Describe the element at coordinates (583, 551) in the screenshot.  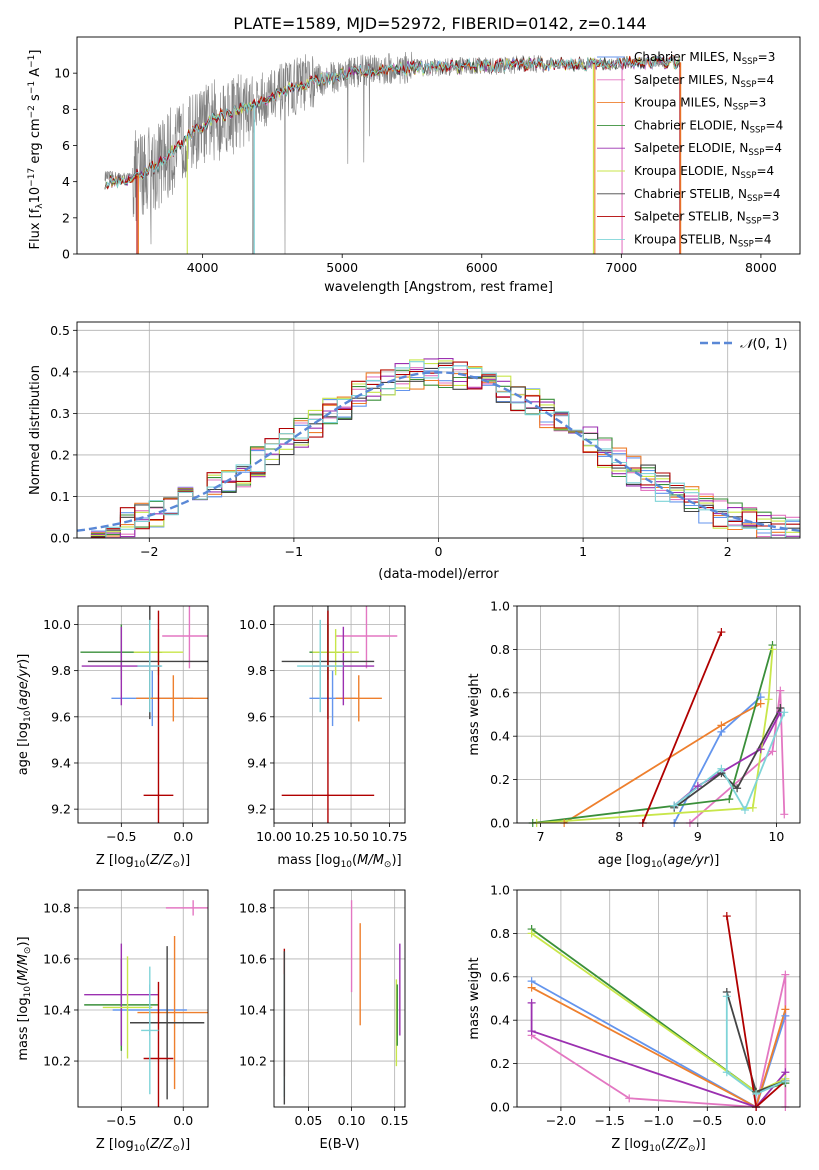
I see `x-tick-label: 1` at that location.